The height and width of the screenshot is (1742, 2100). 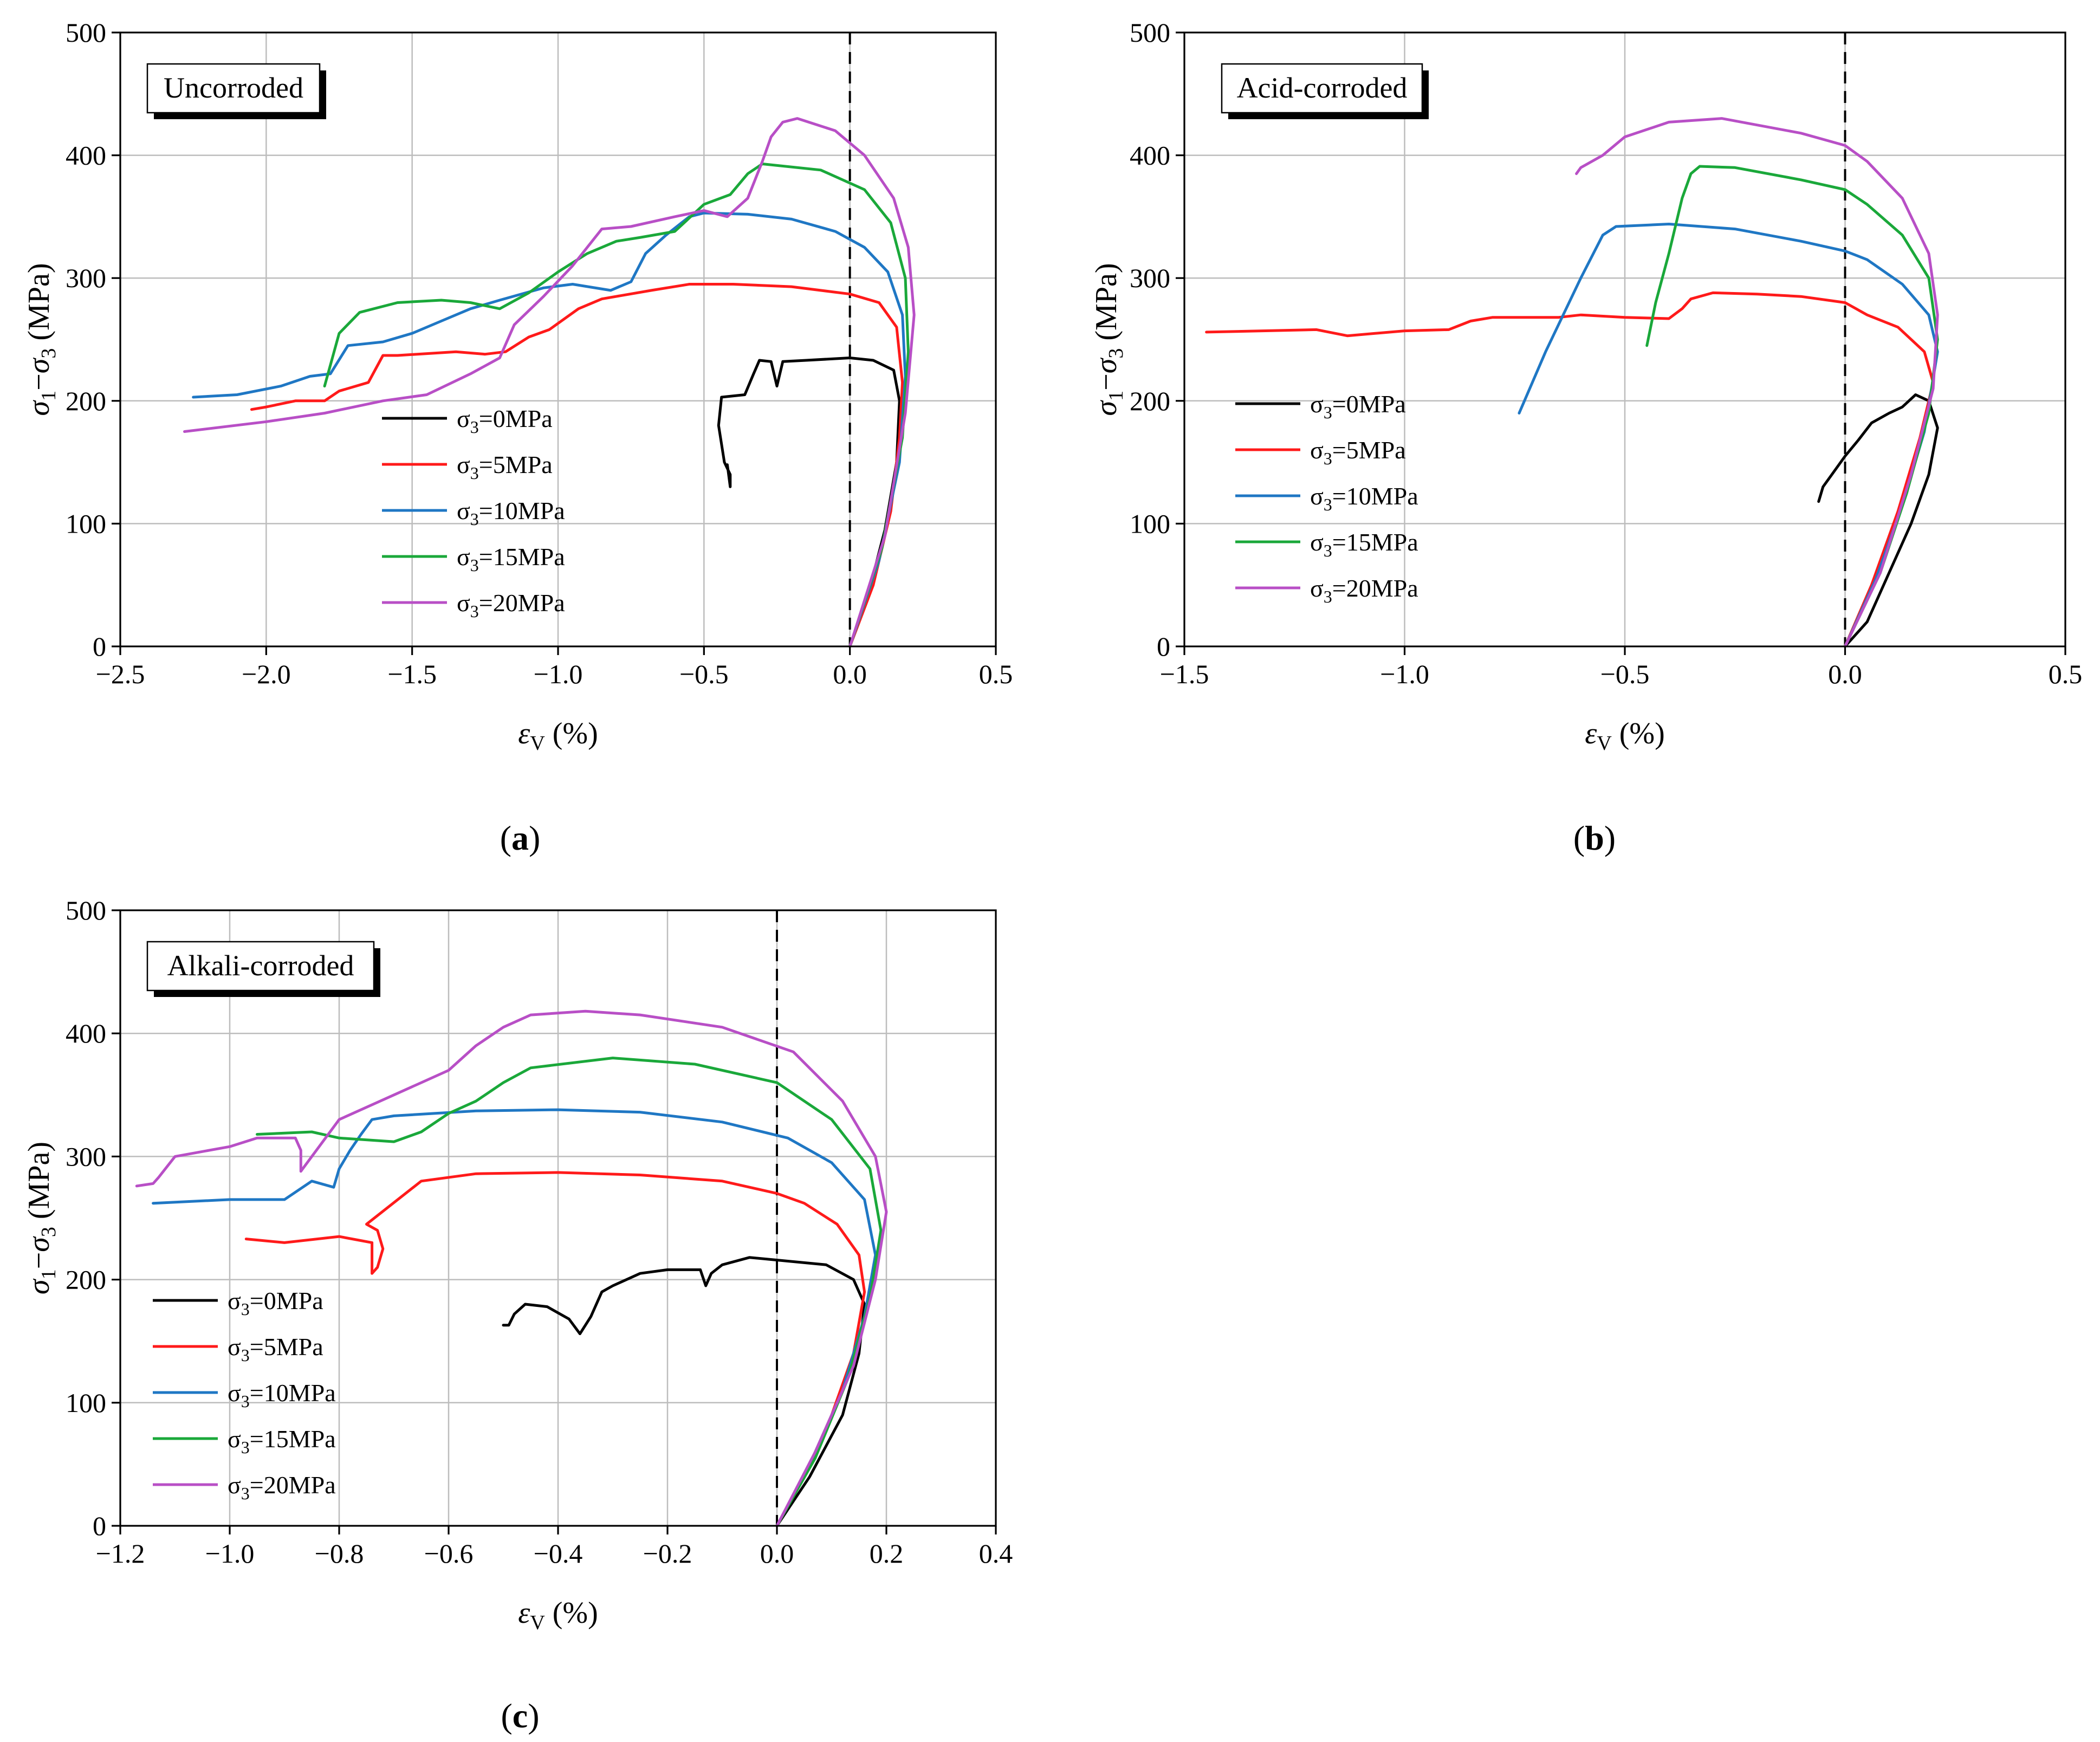 I want to click on x-tick-label: −0.6, so click(x=449, y=1553).